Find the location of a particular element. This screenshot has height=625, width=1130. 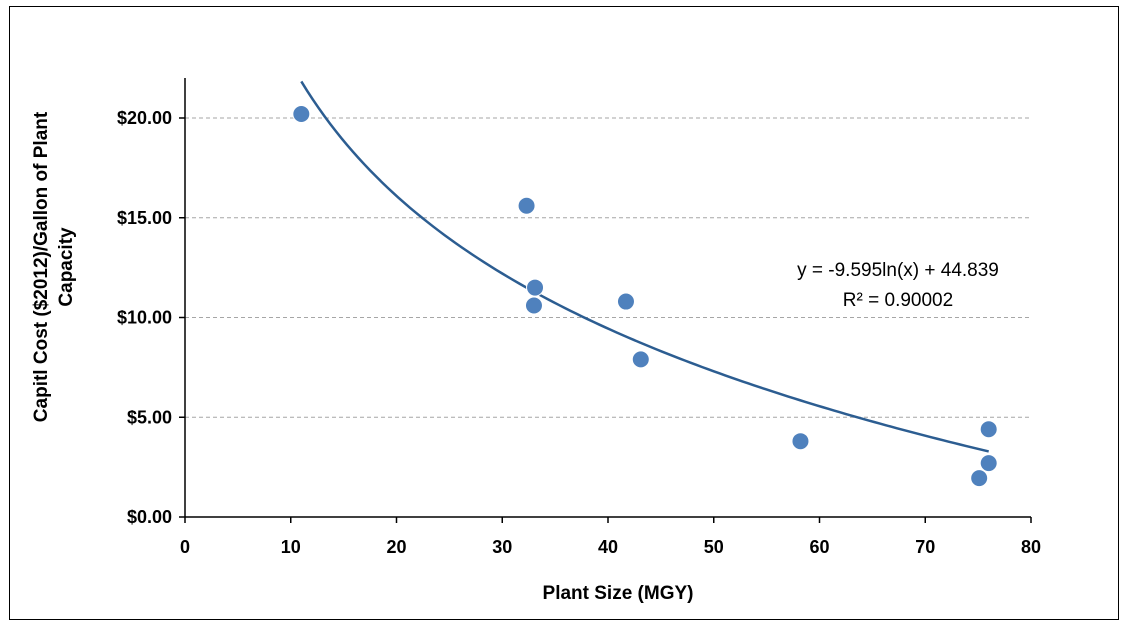

y-axis-title-line1: Capitl Cost ($2012)/Gallon of Plant is located at coordinates (41, 266).